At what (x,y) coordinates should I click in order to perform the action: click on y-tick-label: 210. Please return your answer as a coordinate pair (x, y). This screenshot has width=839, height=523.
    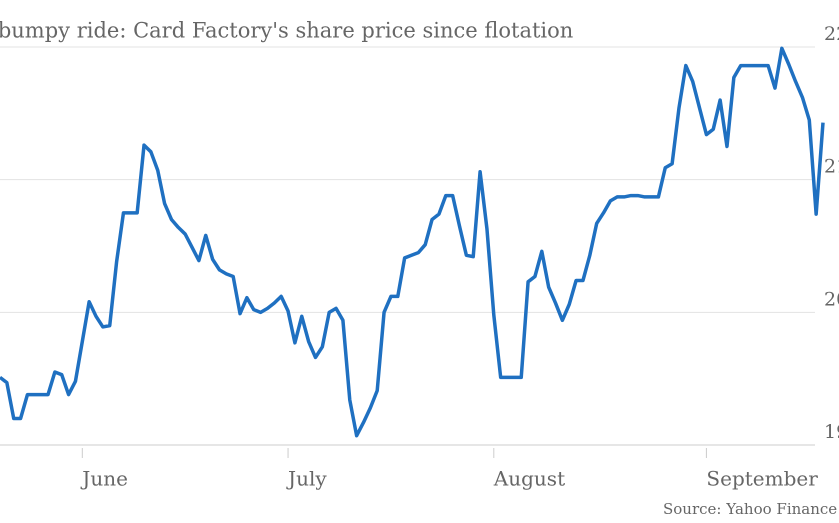
    Looking at the image, I should click on (831, 167).